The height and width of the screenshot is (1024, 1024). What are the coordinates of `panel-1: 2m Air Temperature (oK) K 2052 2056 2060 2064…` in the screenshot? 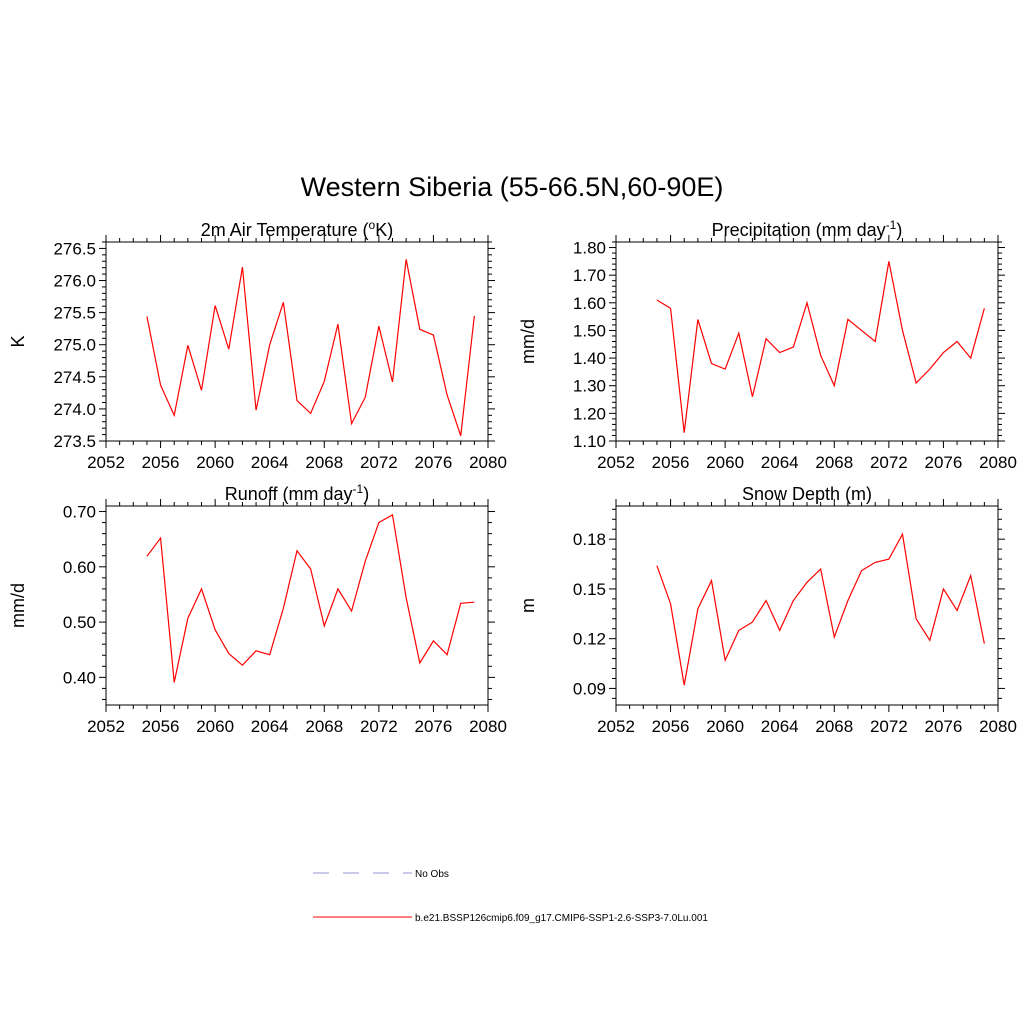 It's located at (257, 345).